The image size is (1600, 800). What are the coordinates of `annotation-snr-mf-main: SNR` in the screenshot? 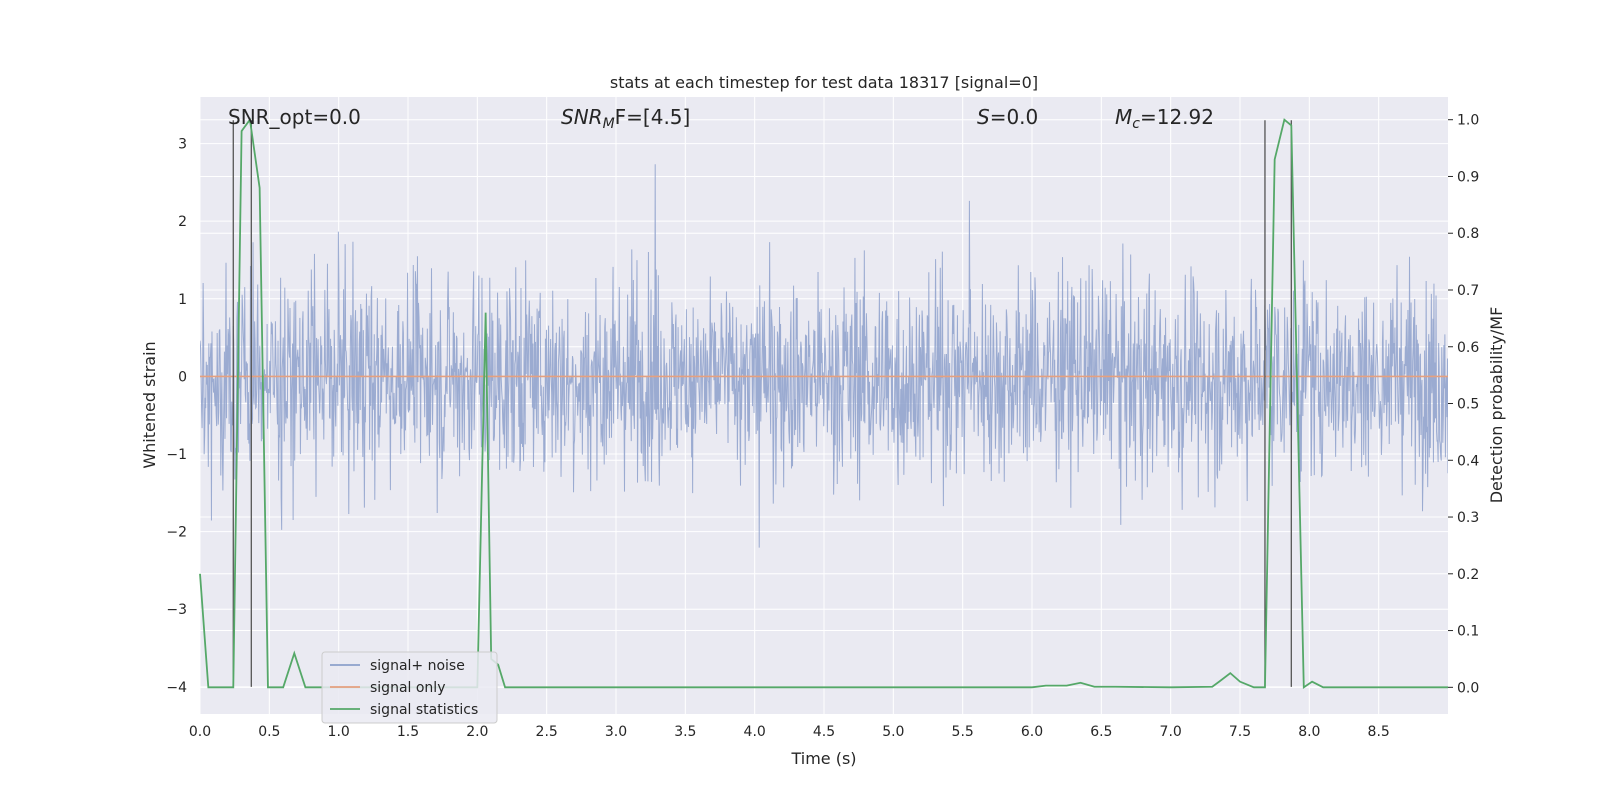 It's located at (582, 117).